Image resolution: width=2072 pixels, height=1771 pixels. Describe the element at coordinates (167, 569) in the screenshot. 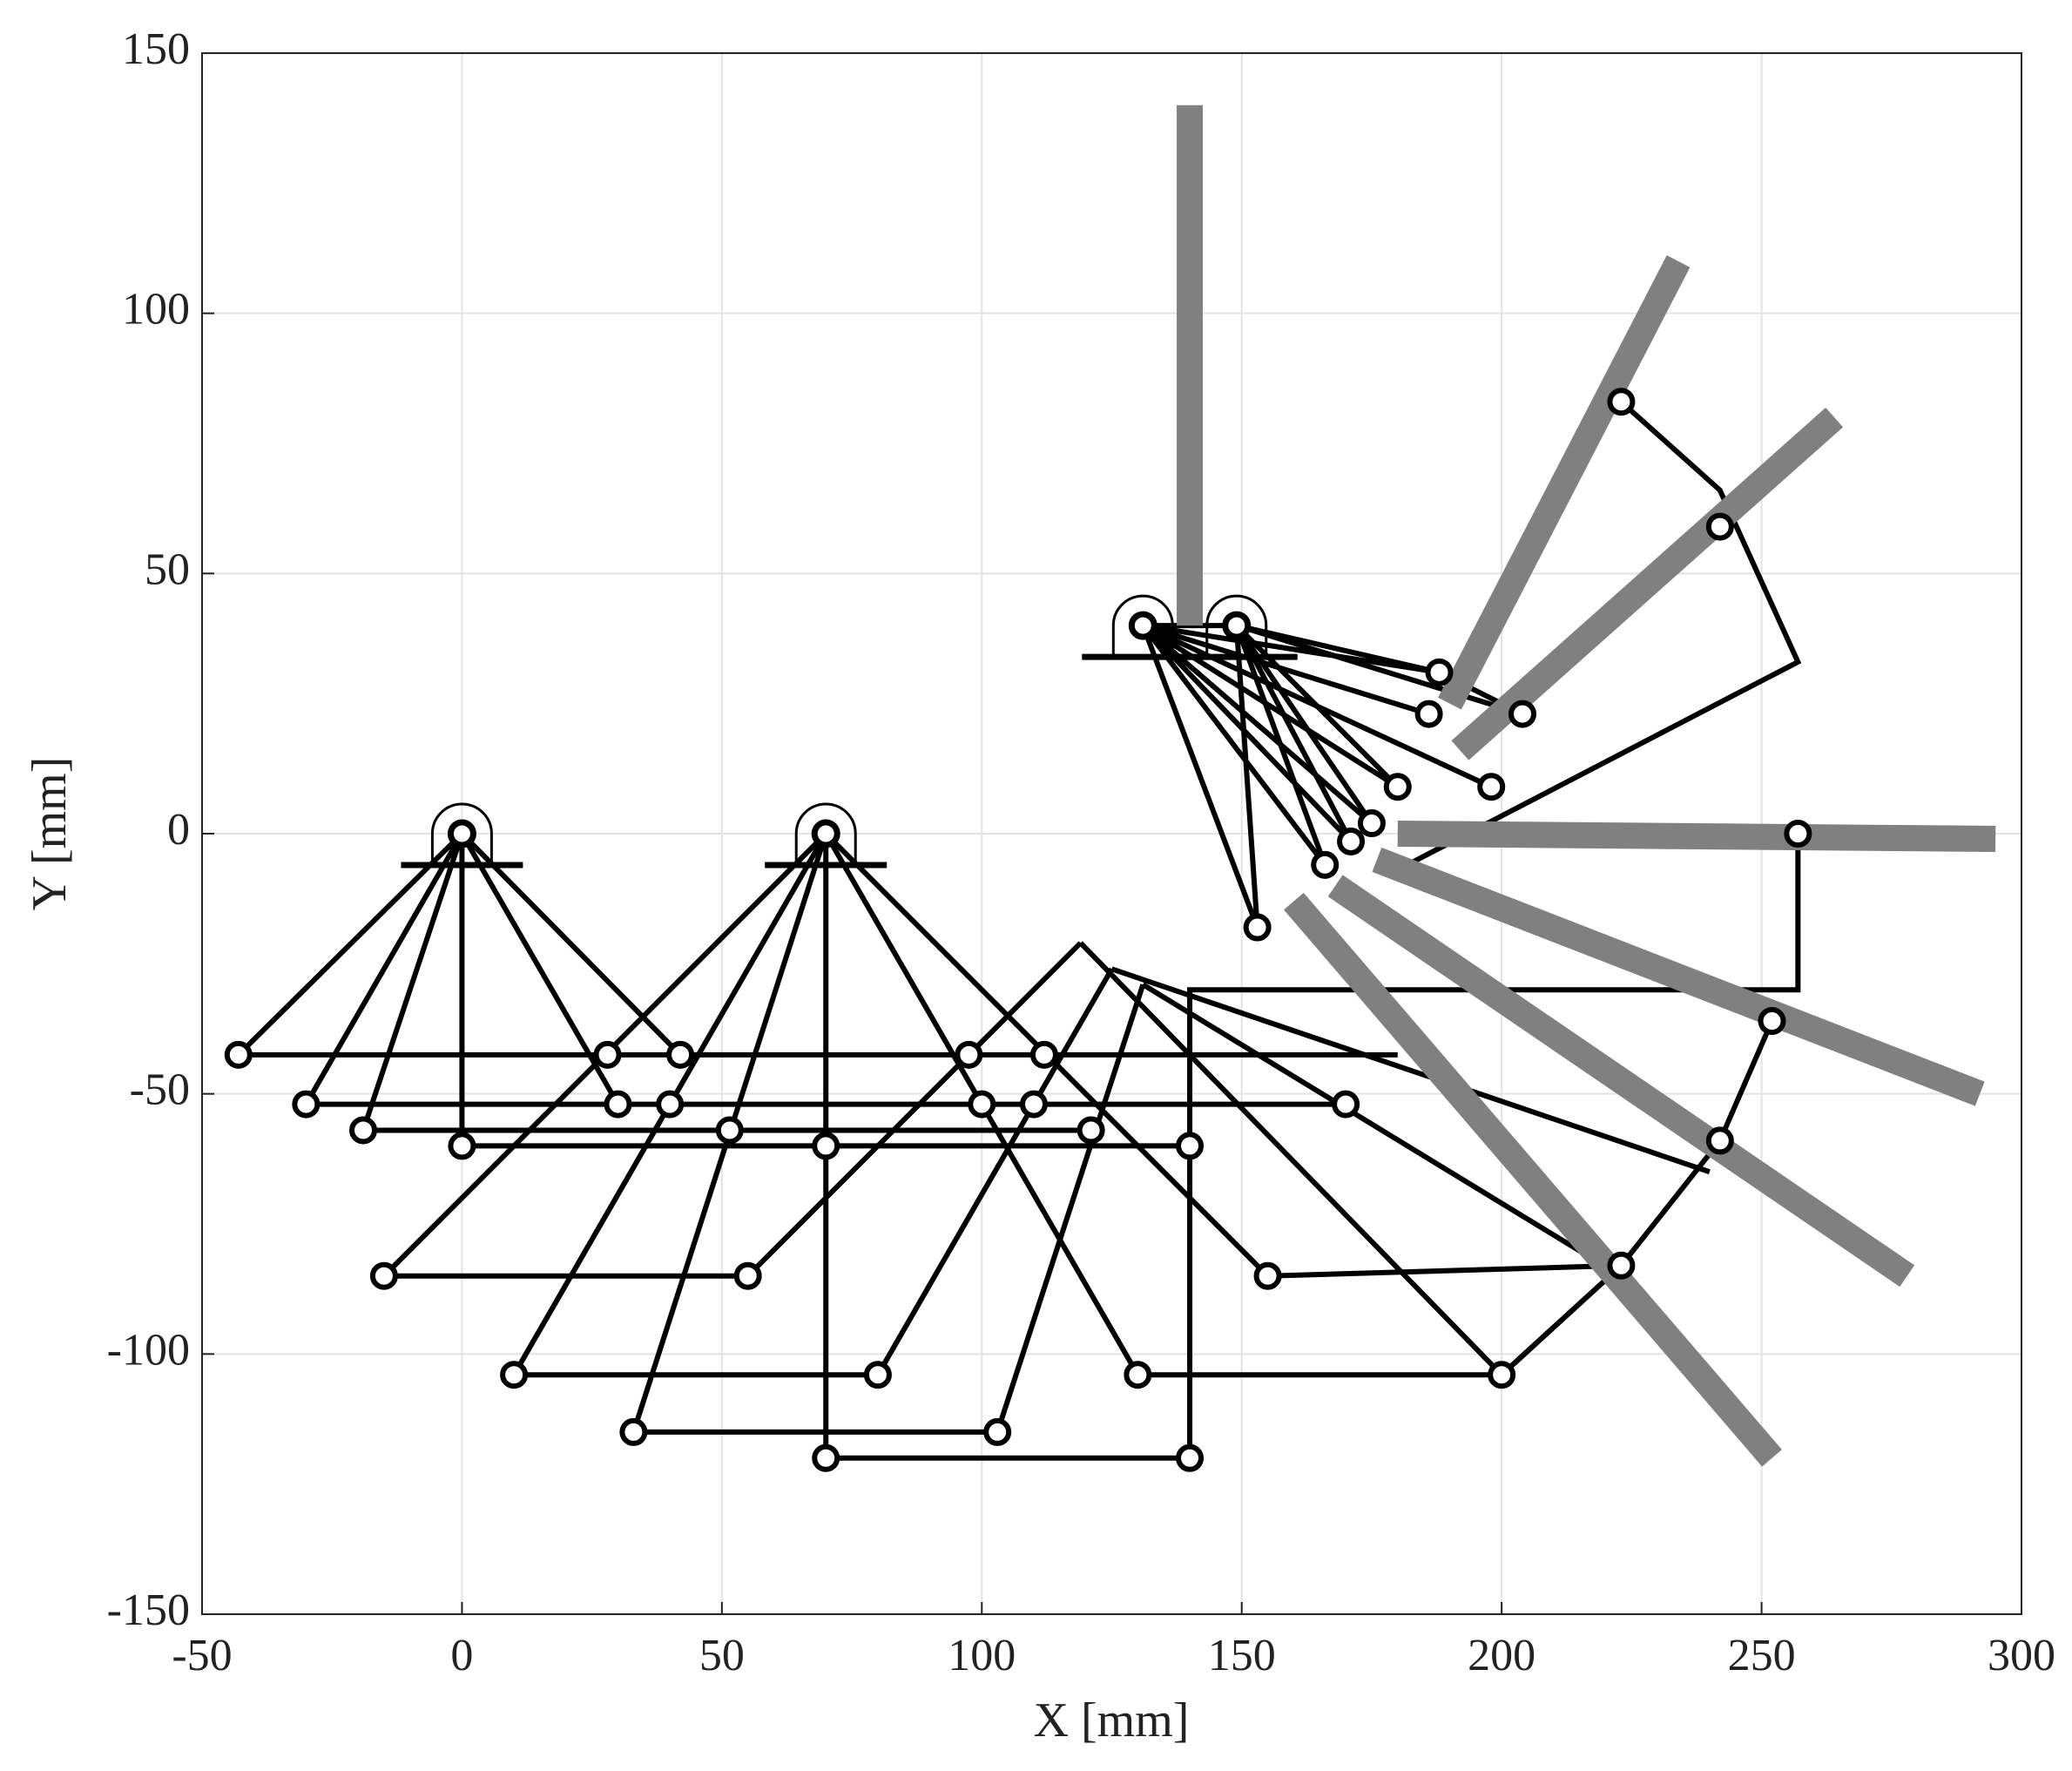

I see `y-tick-label: 50` at that location.